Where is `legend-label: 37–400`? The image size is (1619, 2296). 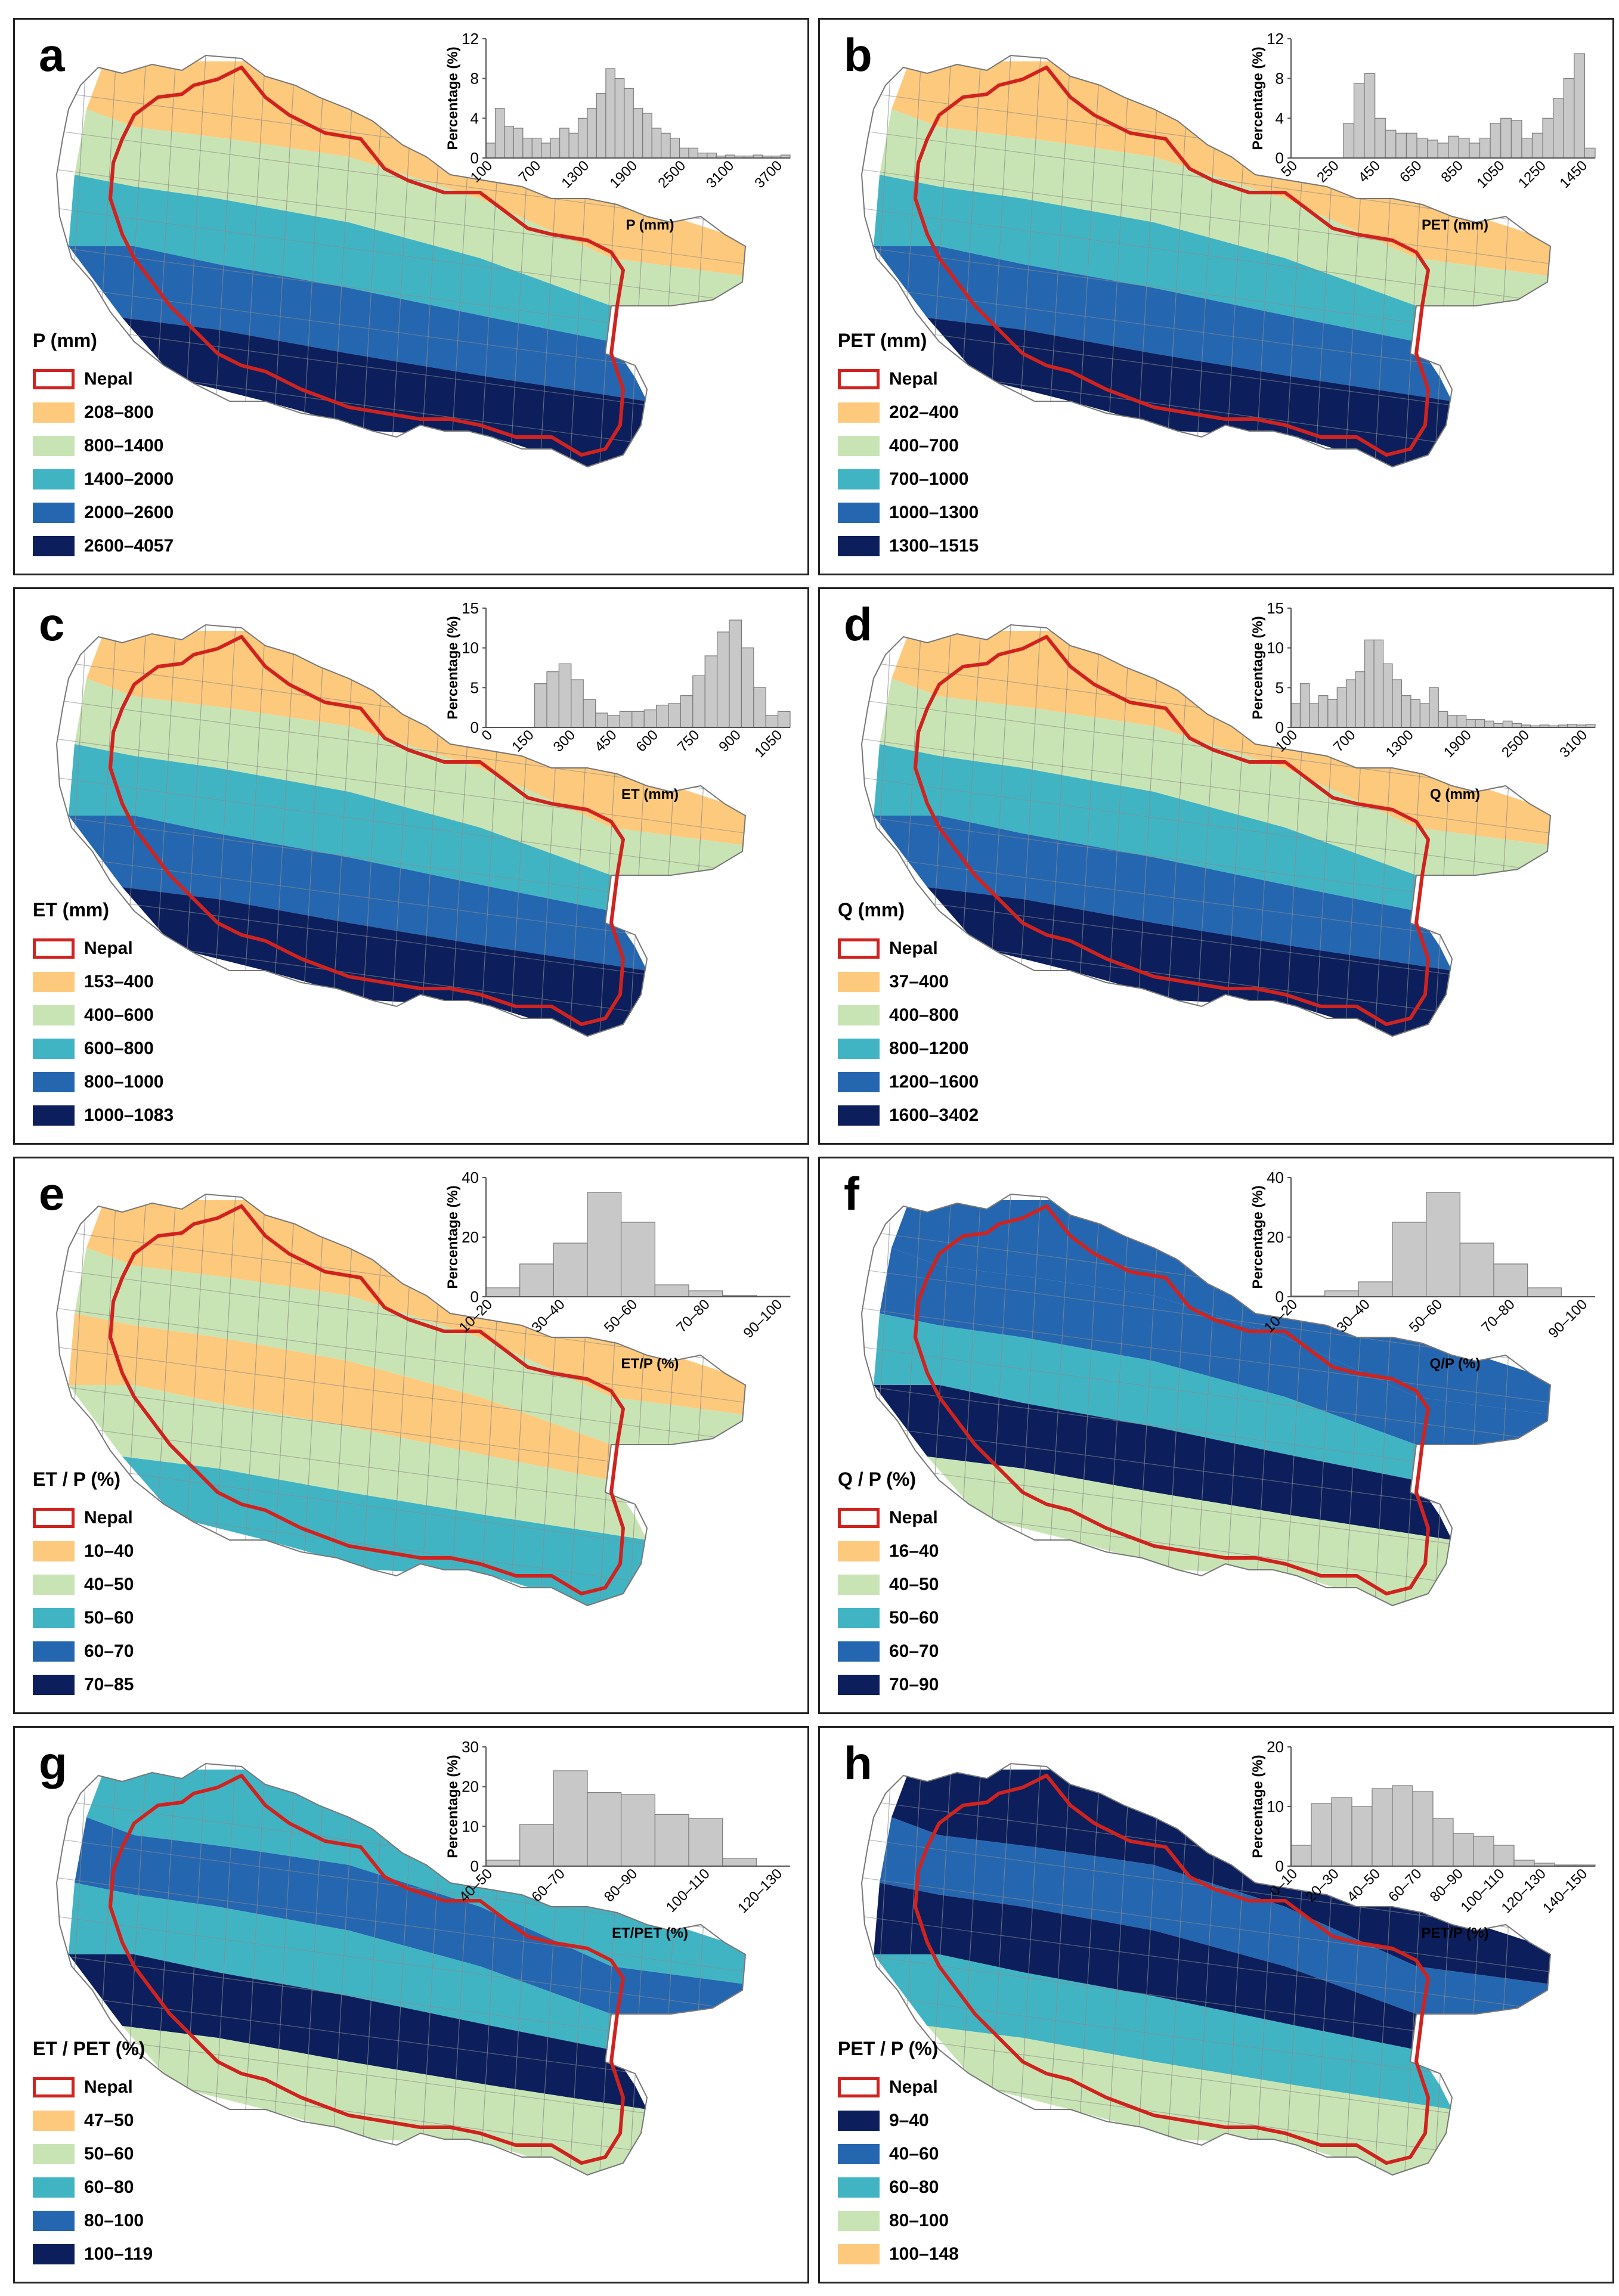 legend-label: 37–400 is located at coordinates (919, 981).